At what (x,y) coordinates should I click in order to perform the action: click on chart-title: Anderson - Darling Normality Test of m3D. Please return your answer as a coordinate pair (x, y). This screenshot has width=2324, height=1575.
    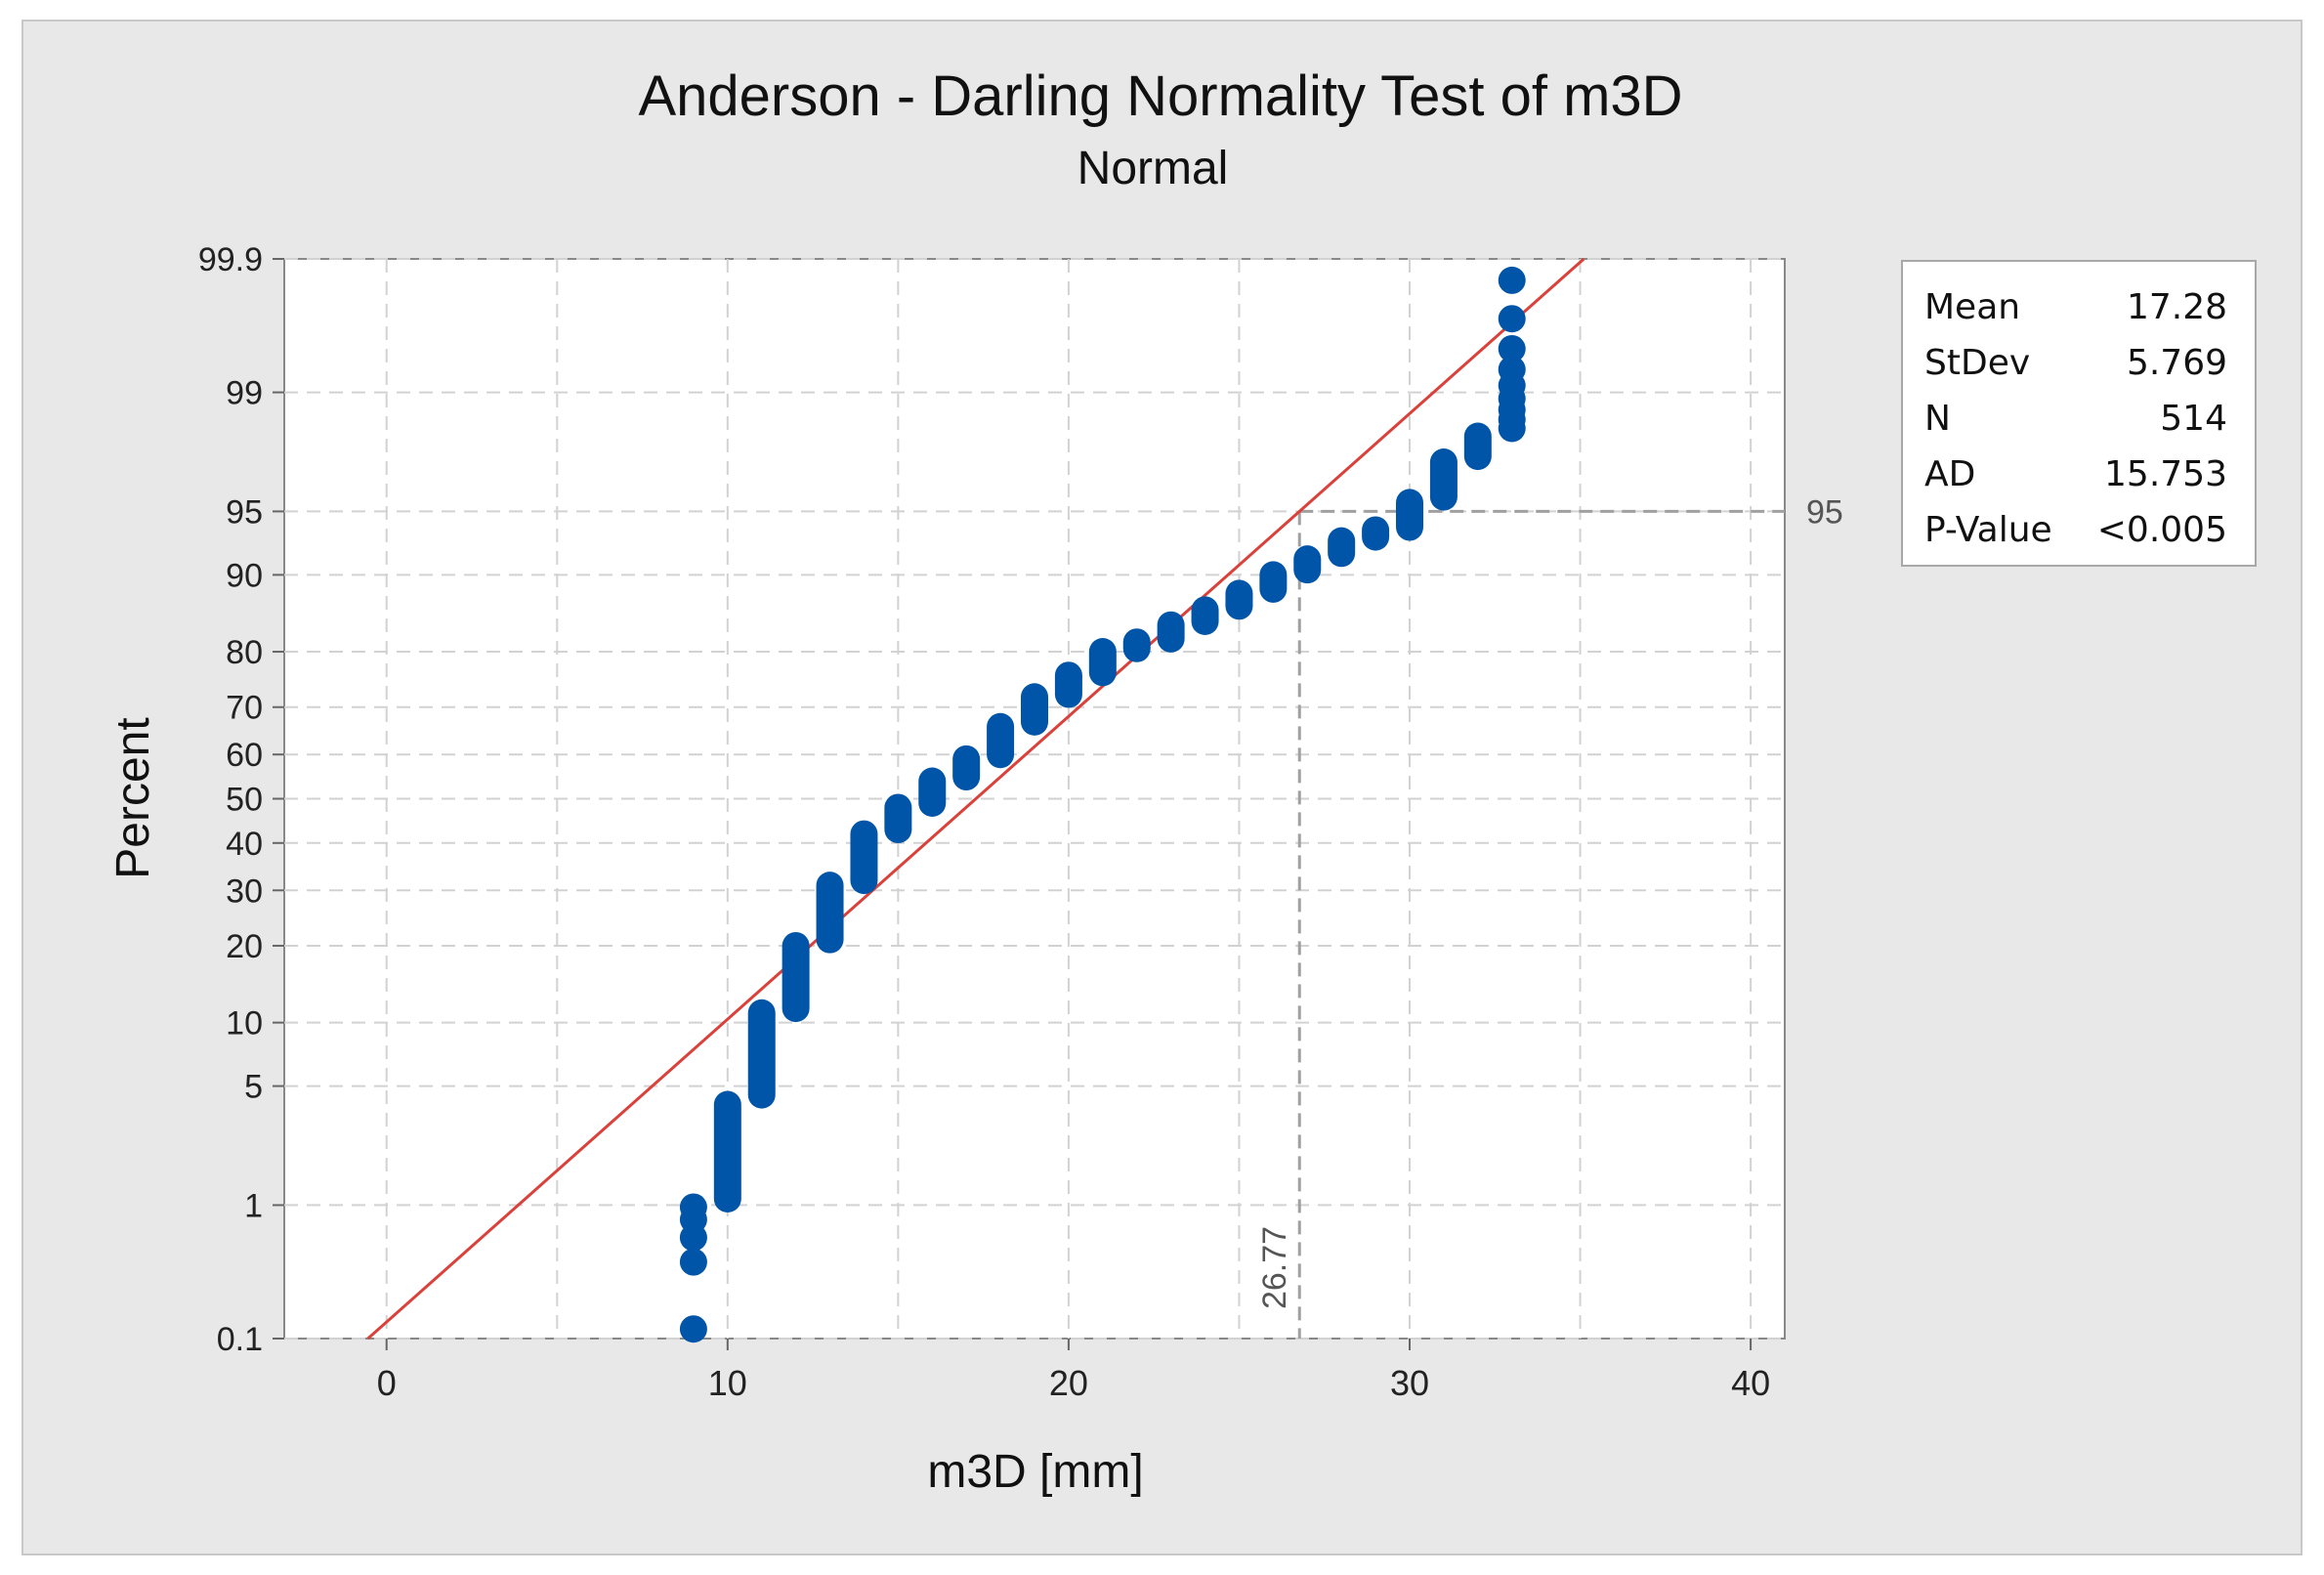
    Looking at the image, I should click on (1160, 96).